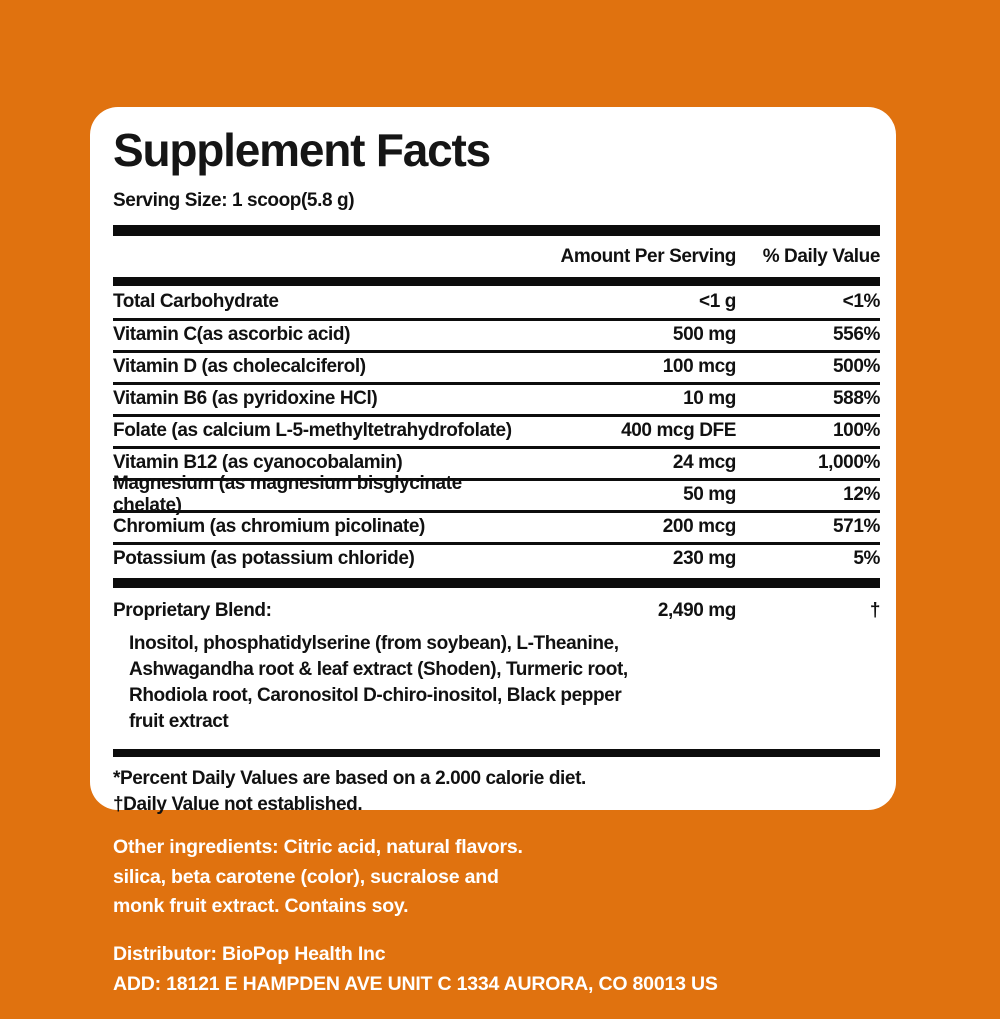  Describe the element at coordinates (231, 335) in the screenshot. I see `nutrient-name: Vitamin C(as ascorbic acid)` at that location.